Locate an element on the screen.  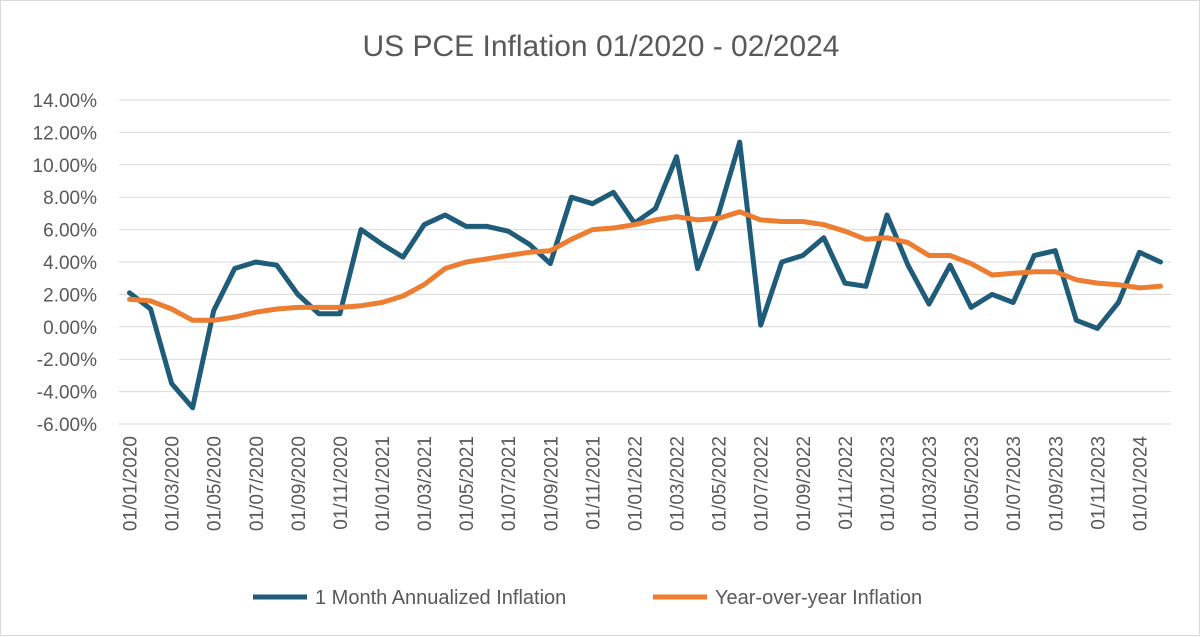
y-tick-label: 8.00% is located at coordinates (70, 198).